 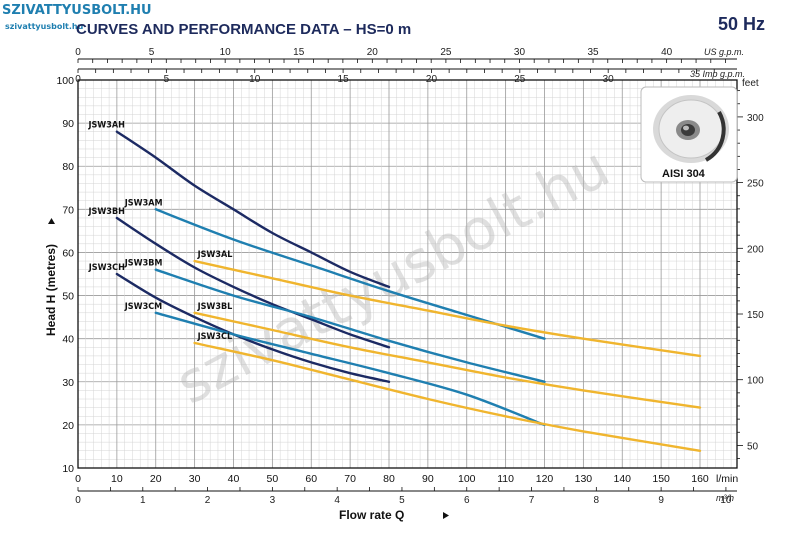 What do you see at coordinates (667, 52) in the screenshot?
I see `usgpm-tick-label: 40` at bounding box center [667, 52].